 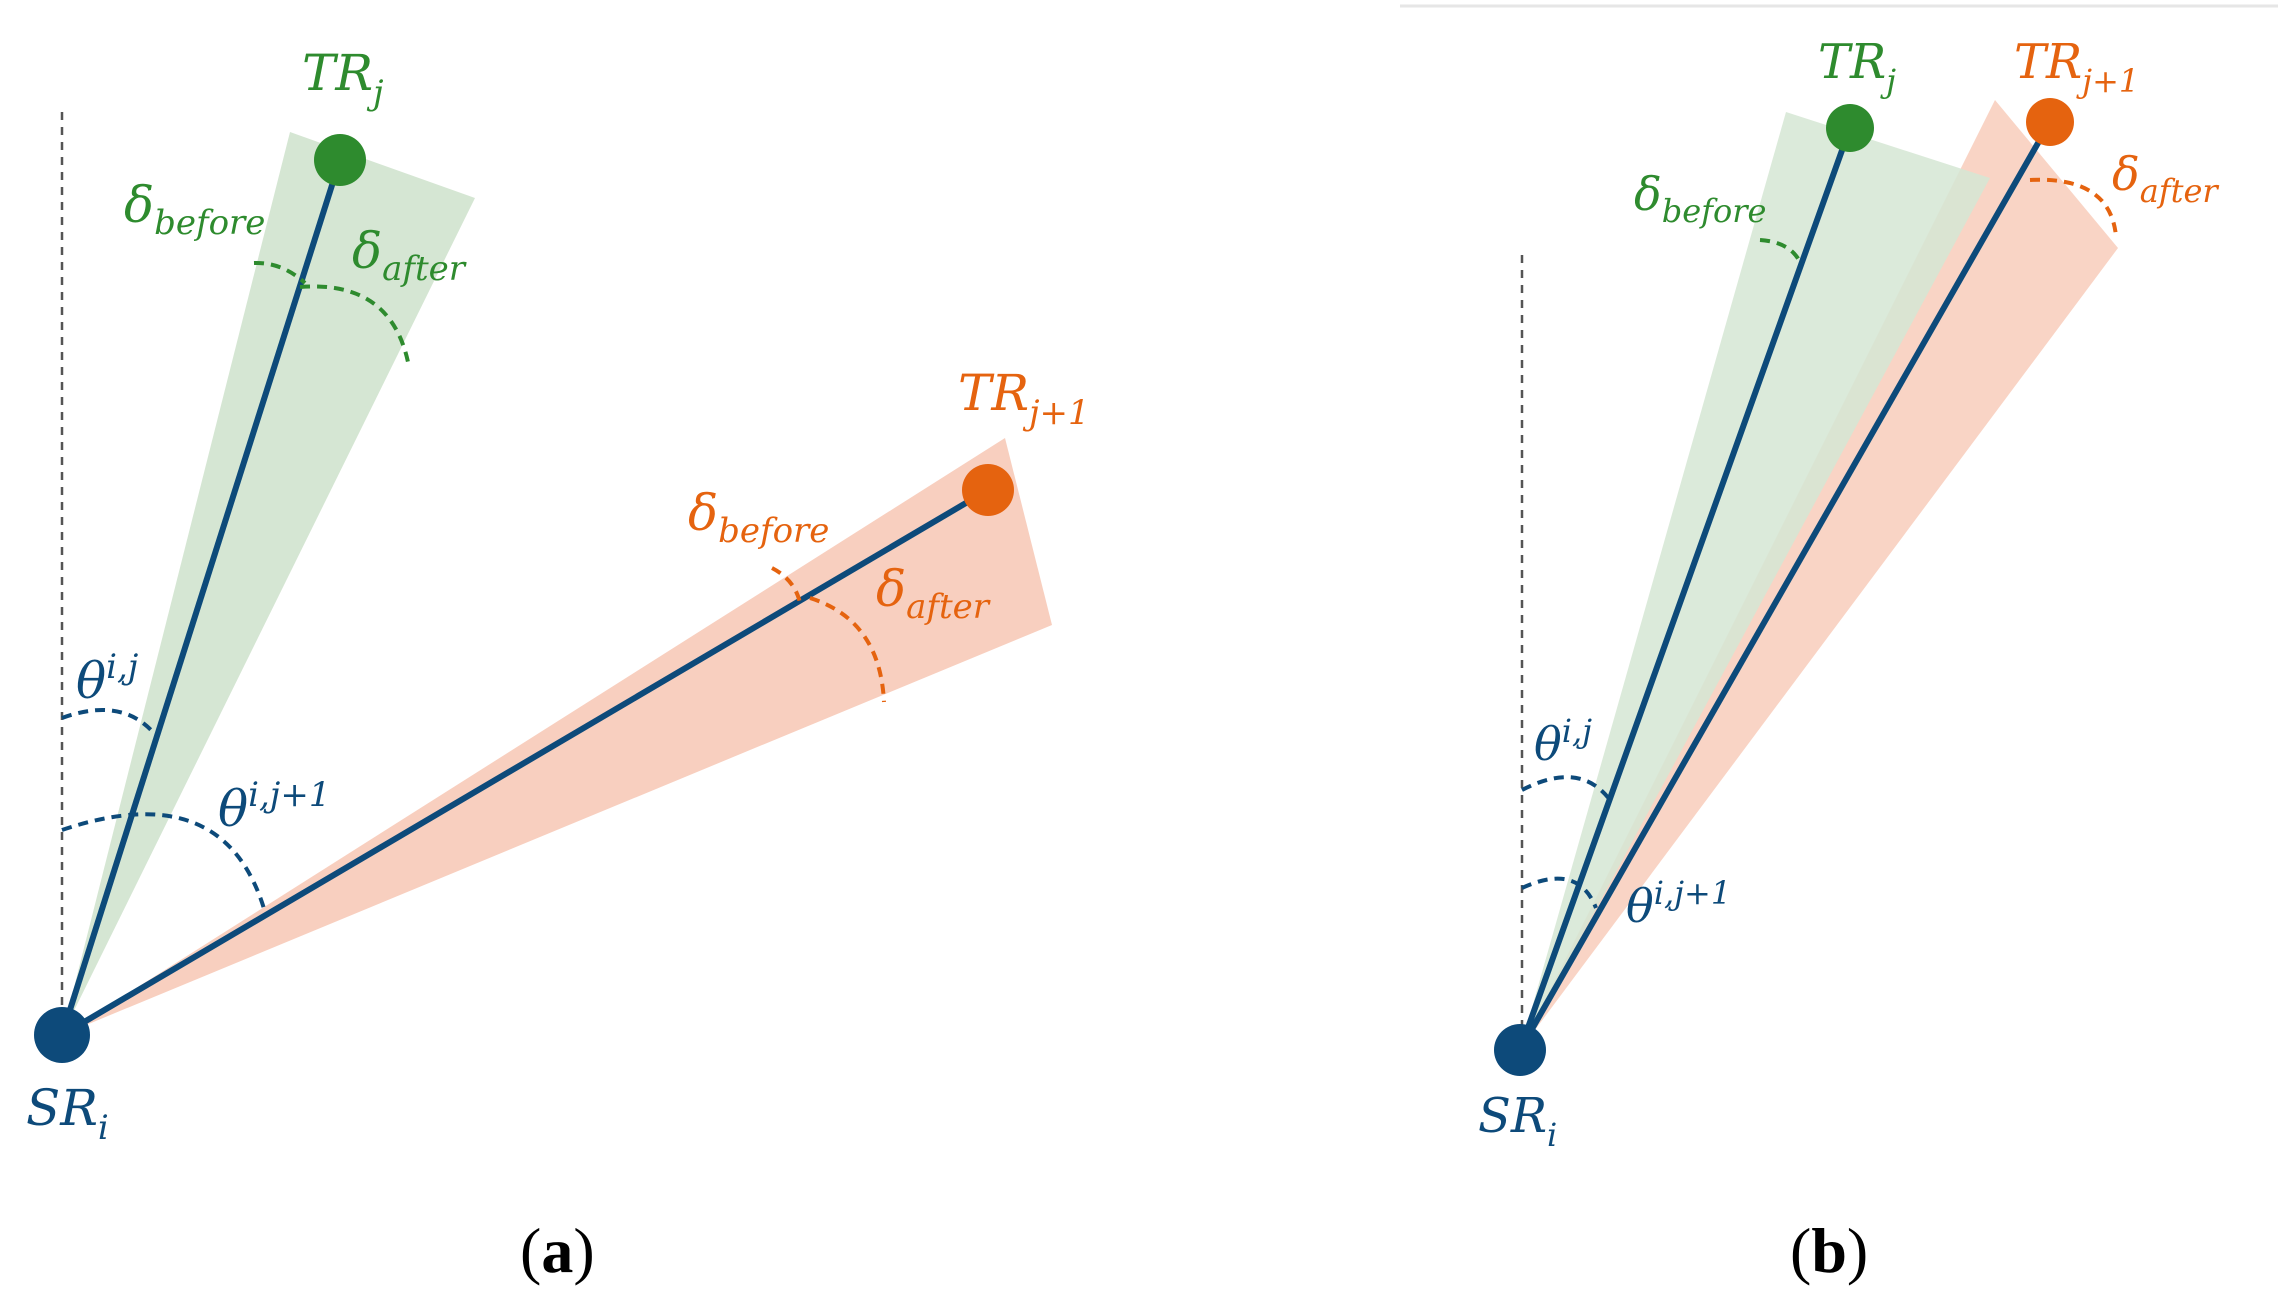 What do you see at coordinates (409, 255) in the screenshot?
I see `panel-a-green-after-label: δafter` at bounding box center [409, 255].